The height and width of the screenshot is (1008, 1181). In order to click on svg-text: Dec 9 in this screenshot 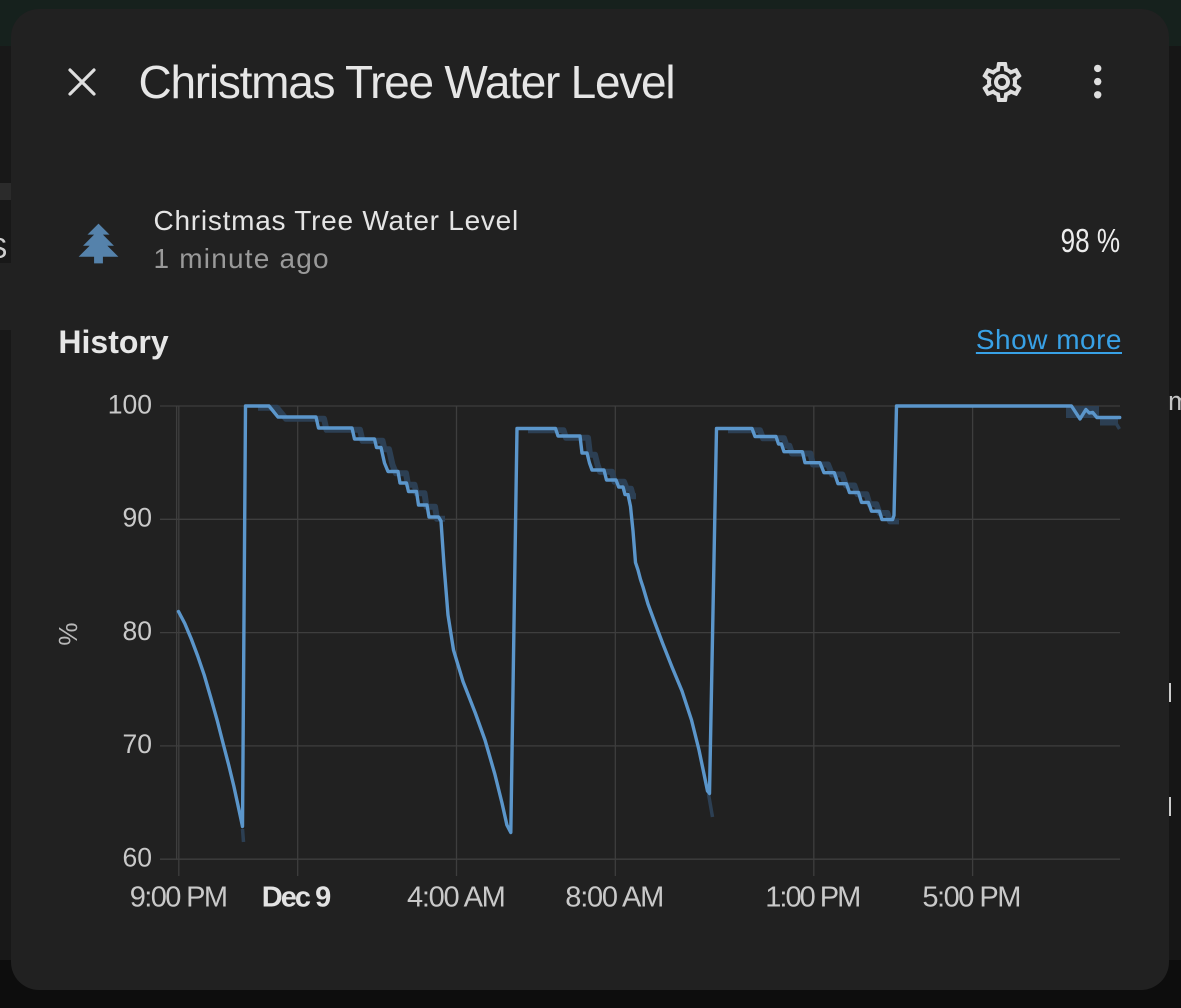, I will do `click(297, 898)`.